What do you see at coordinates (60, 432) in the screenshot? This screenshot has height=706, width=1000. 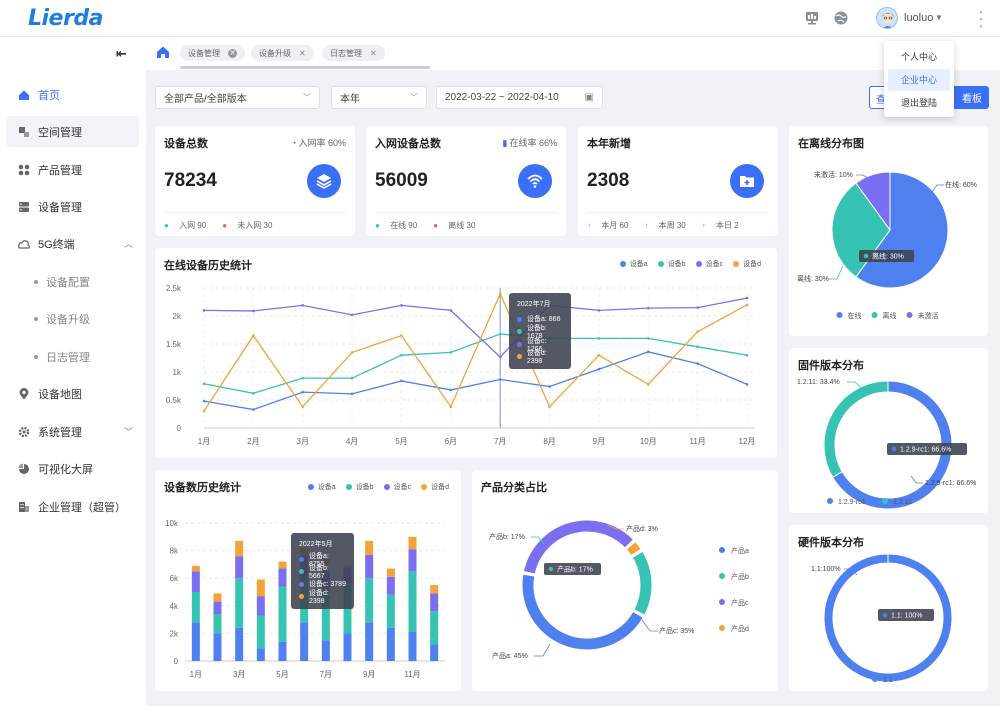 I see `sidebar-item-label: 系统管理` at bounding box center [60, 432].